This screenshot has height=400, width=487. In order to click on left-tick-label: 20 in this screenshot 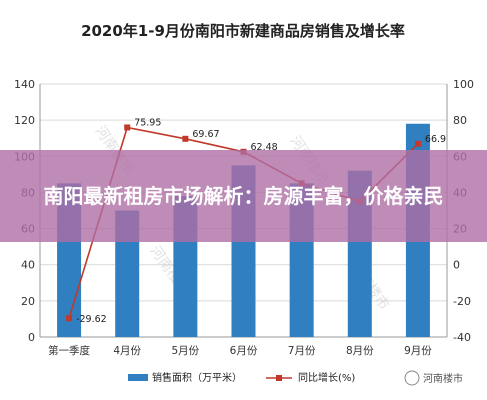, I will do `click(28, 301)`.